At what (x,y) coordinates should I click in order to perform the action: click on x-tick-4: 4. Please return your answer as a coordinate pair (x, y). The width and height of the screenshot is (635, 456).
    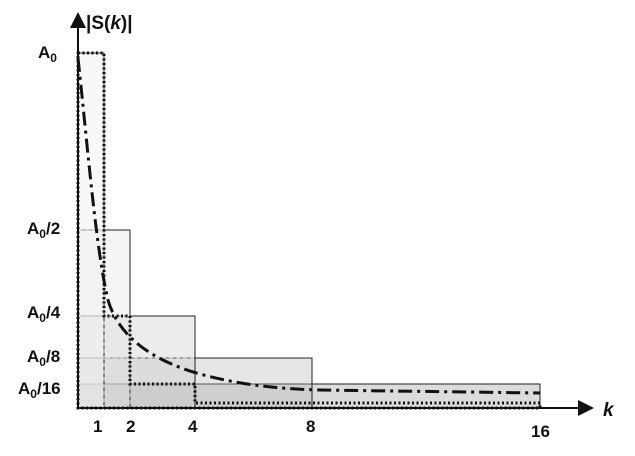
    Looking at the image, I should click on (193, 426).